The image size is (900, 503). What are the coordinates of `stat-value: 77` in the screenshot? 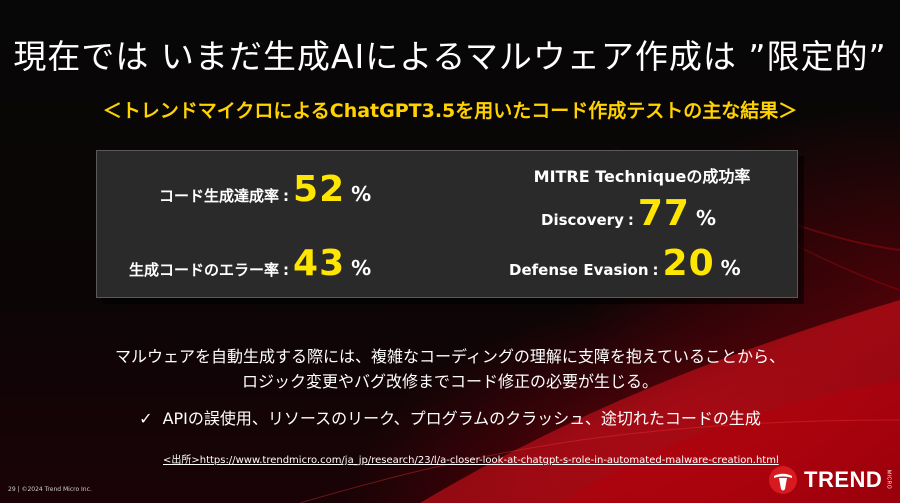 It's located at (663, 213).